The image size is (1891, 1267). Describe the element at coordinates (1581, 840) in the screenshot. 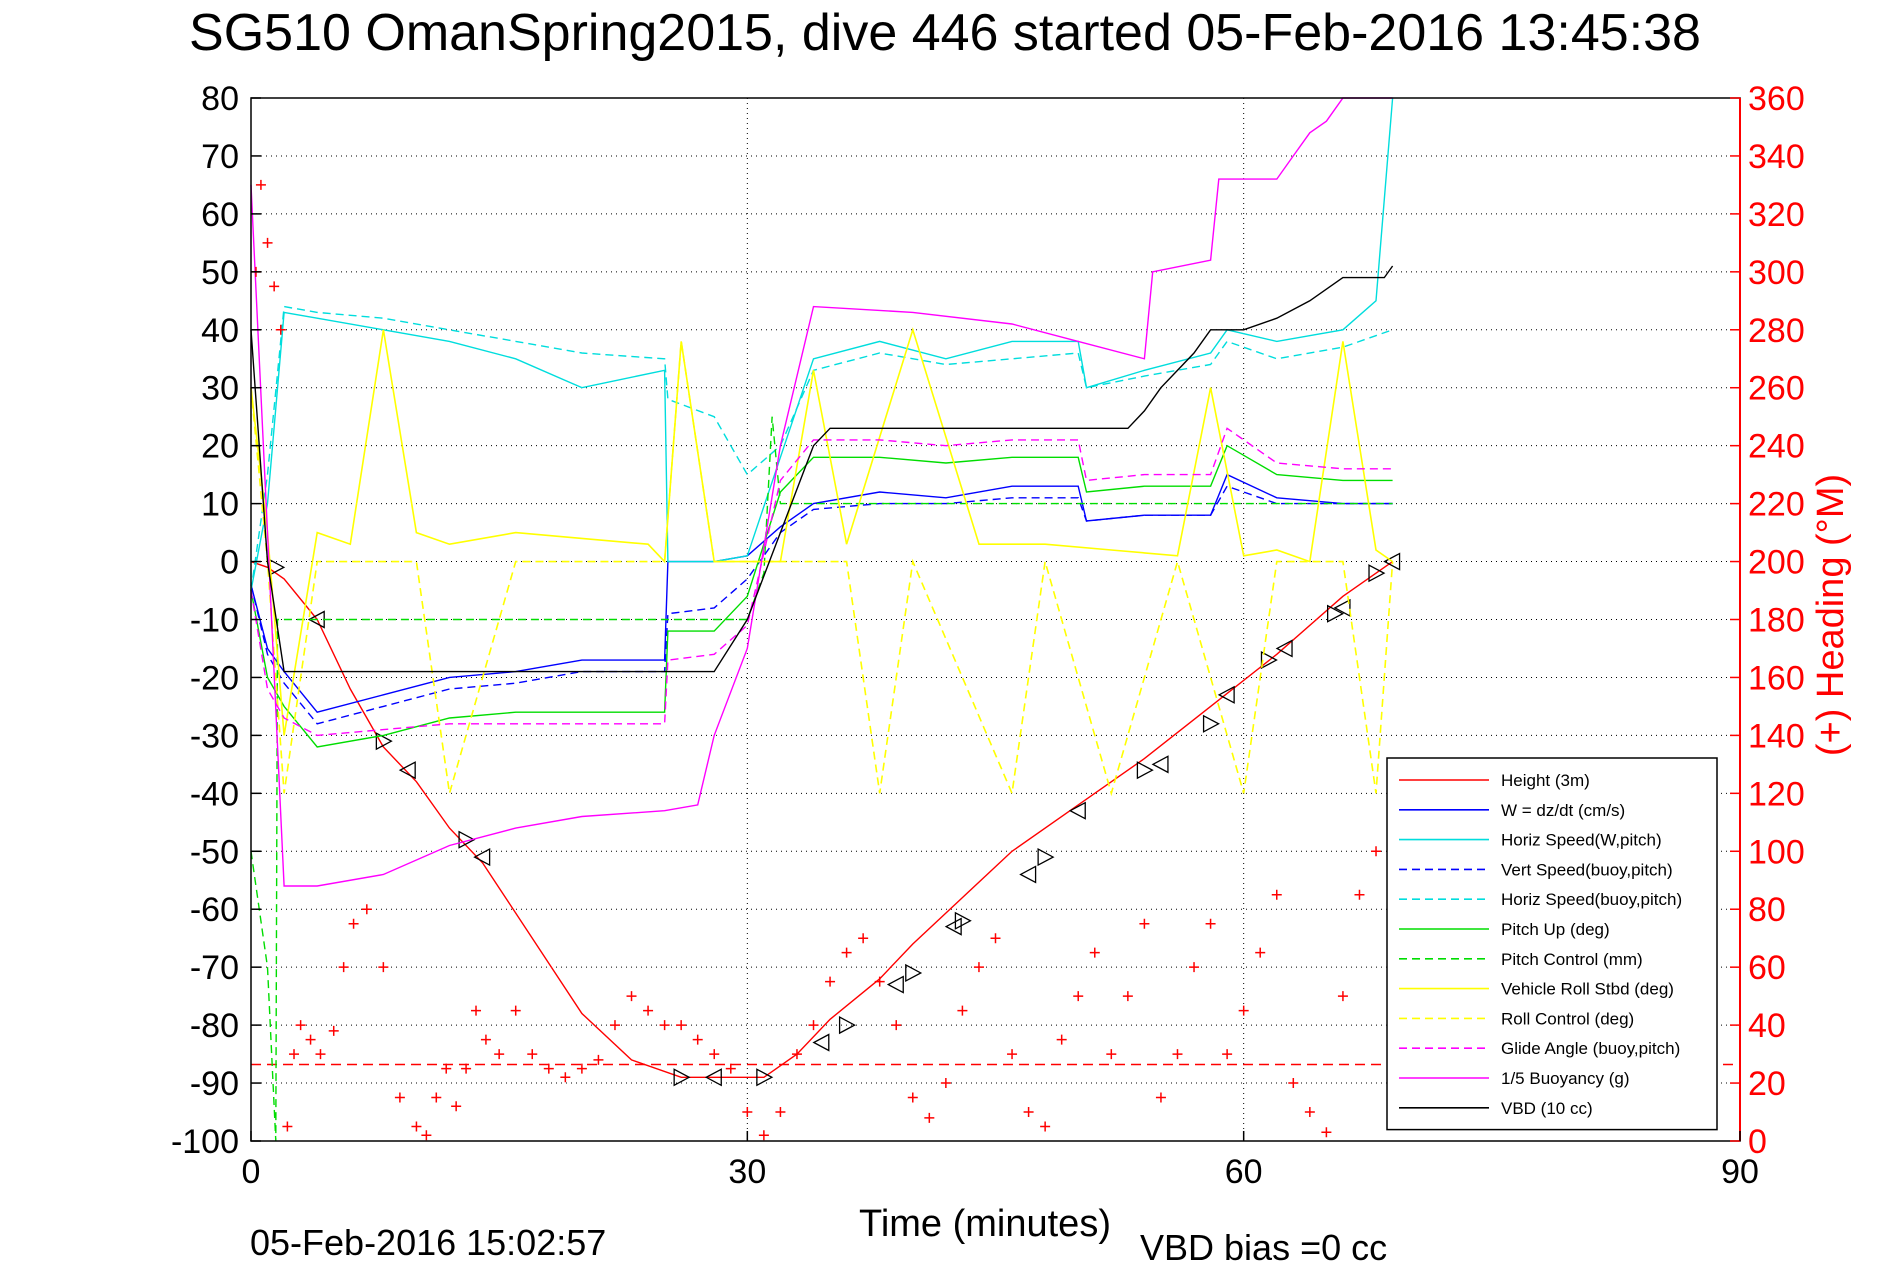

I see `legend-label: Horiz Speed(W,pitch)` at that location.